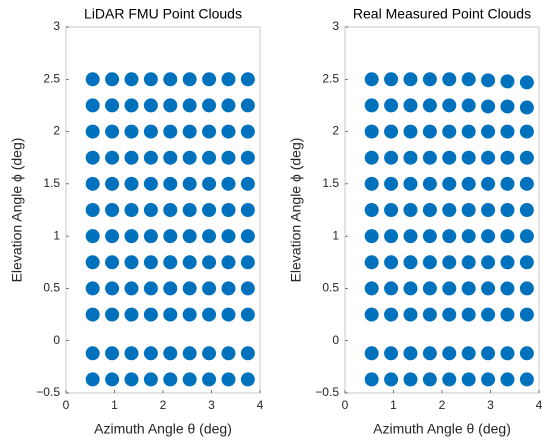 Image resolution: width=550 pixels, height=443 pixels. I want to click on y-tick-label: 1, so click(335, 235).